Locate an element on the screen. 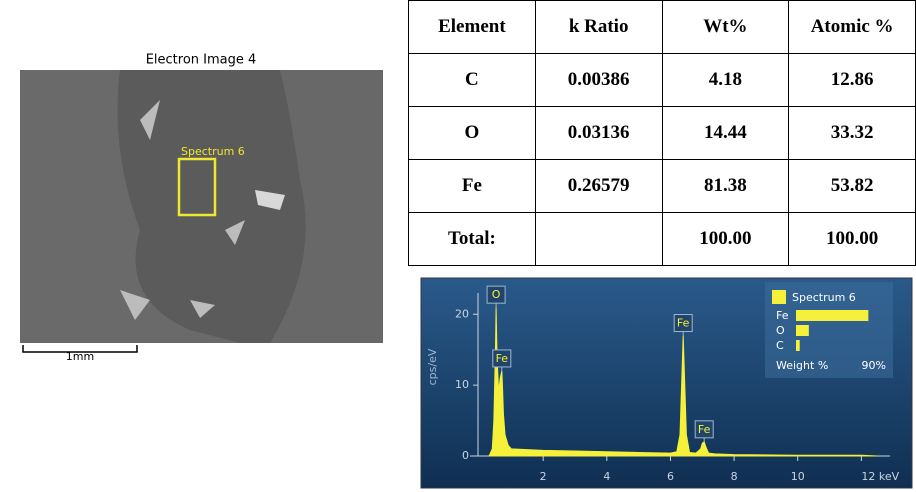  legend-bar-label: O is located at coordinates (780, 330).